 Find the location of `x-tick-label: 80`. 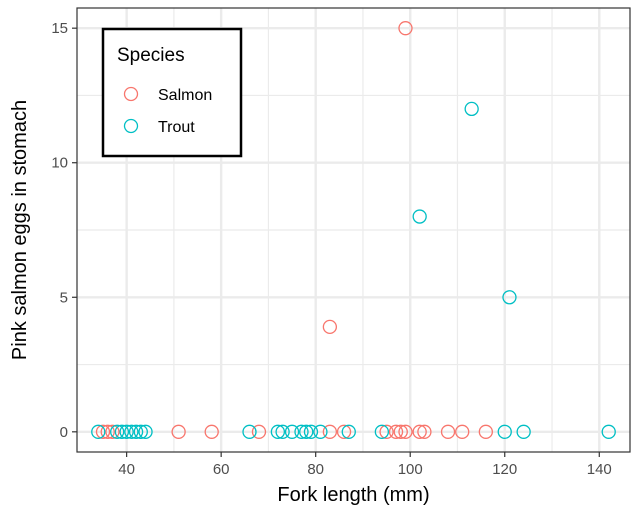

x-tick-label: 80 is located at coordinates (315, 469).